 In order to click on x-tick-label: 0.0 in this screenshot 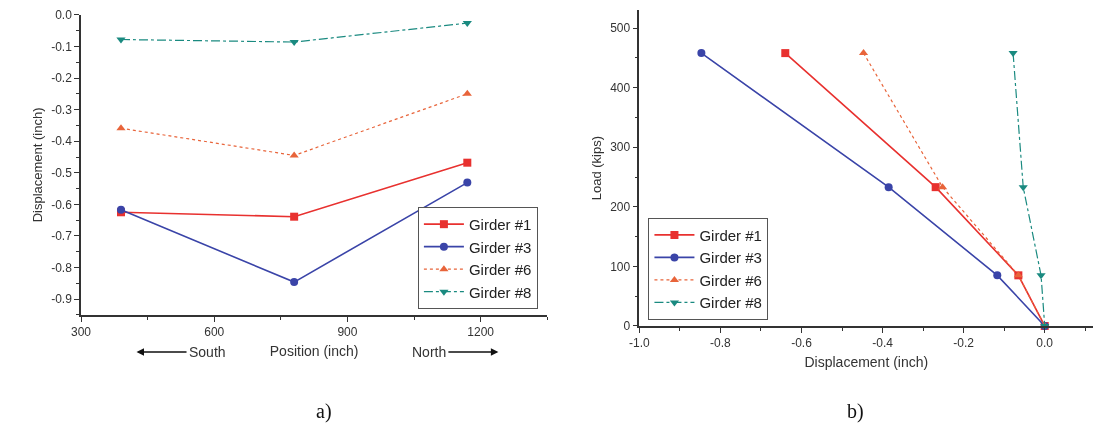, I will do `click(1045, 343)`.